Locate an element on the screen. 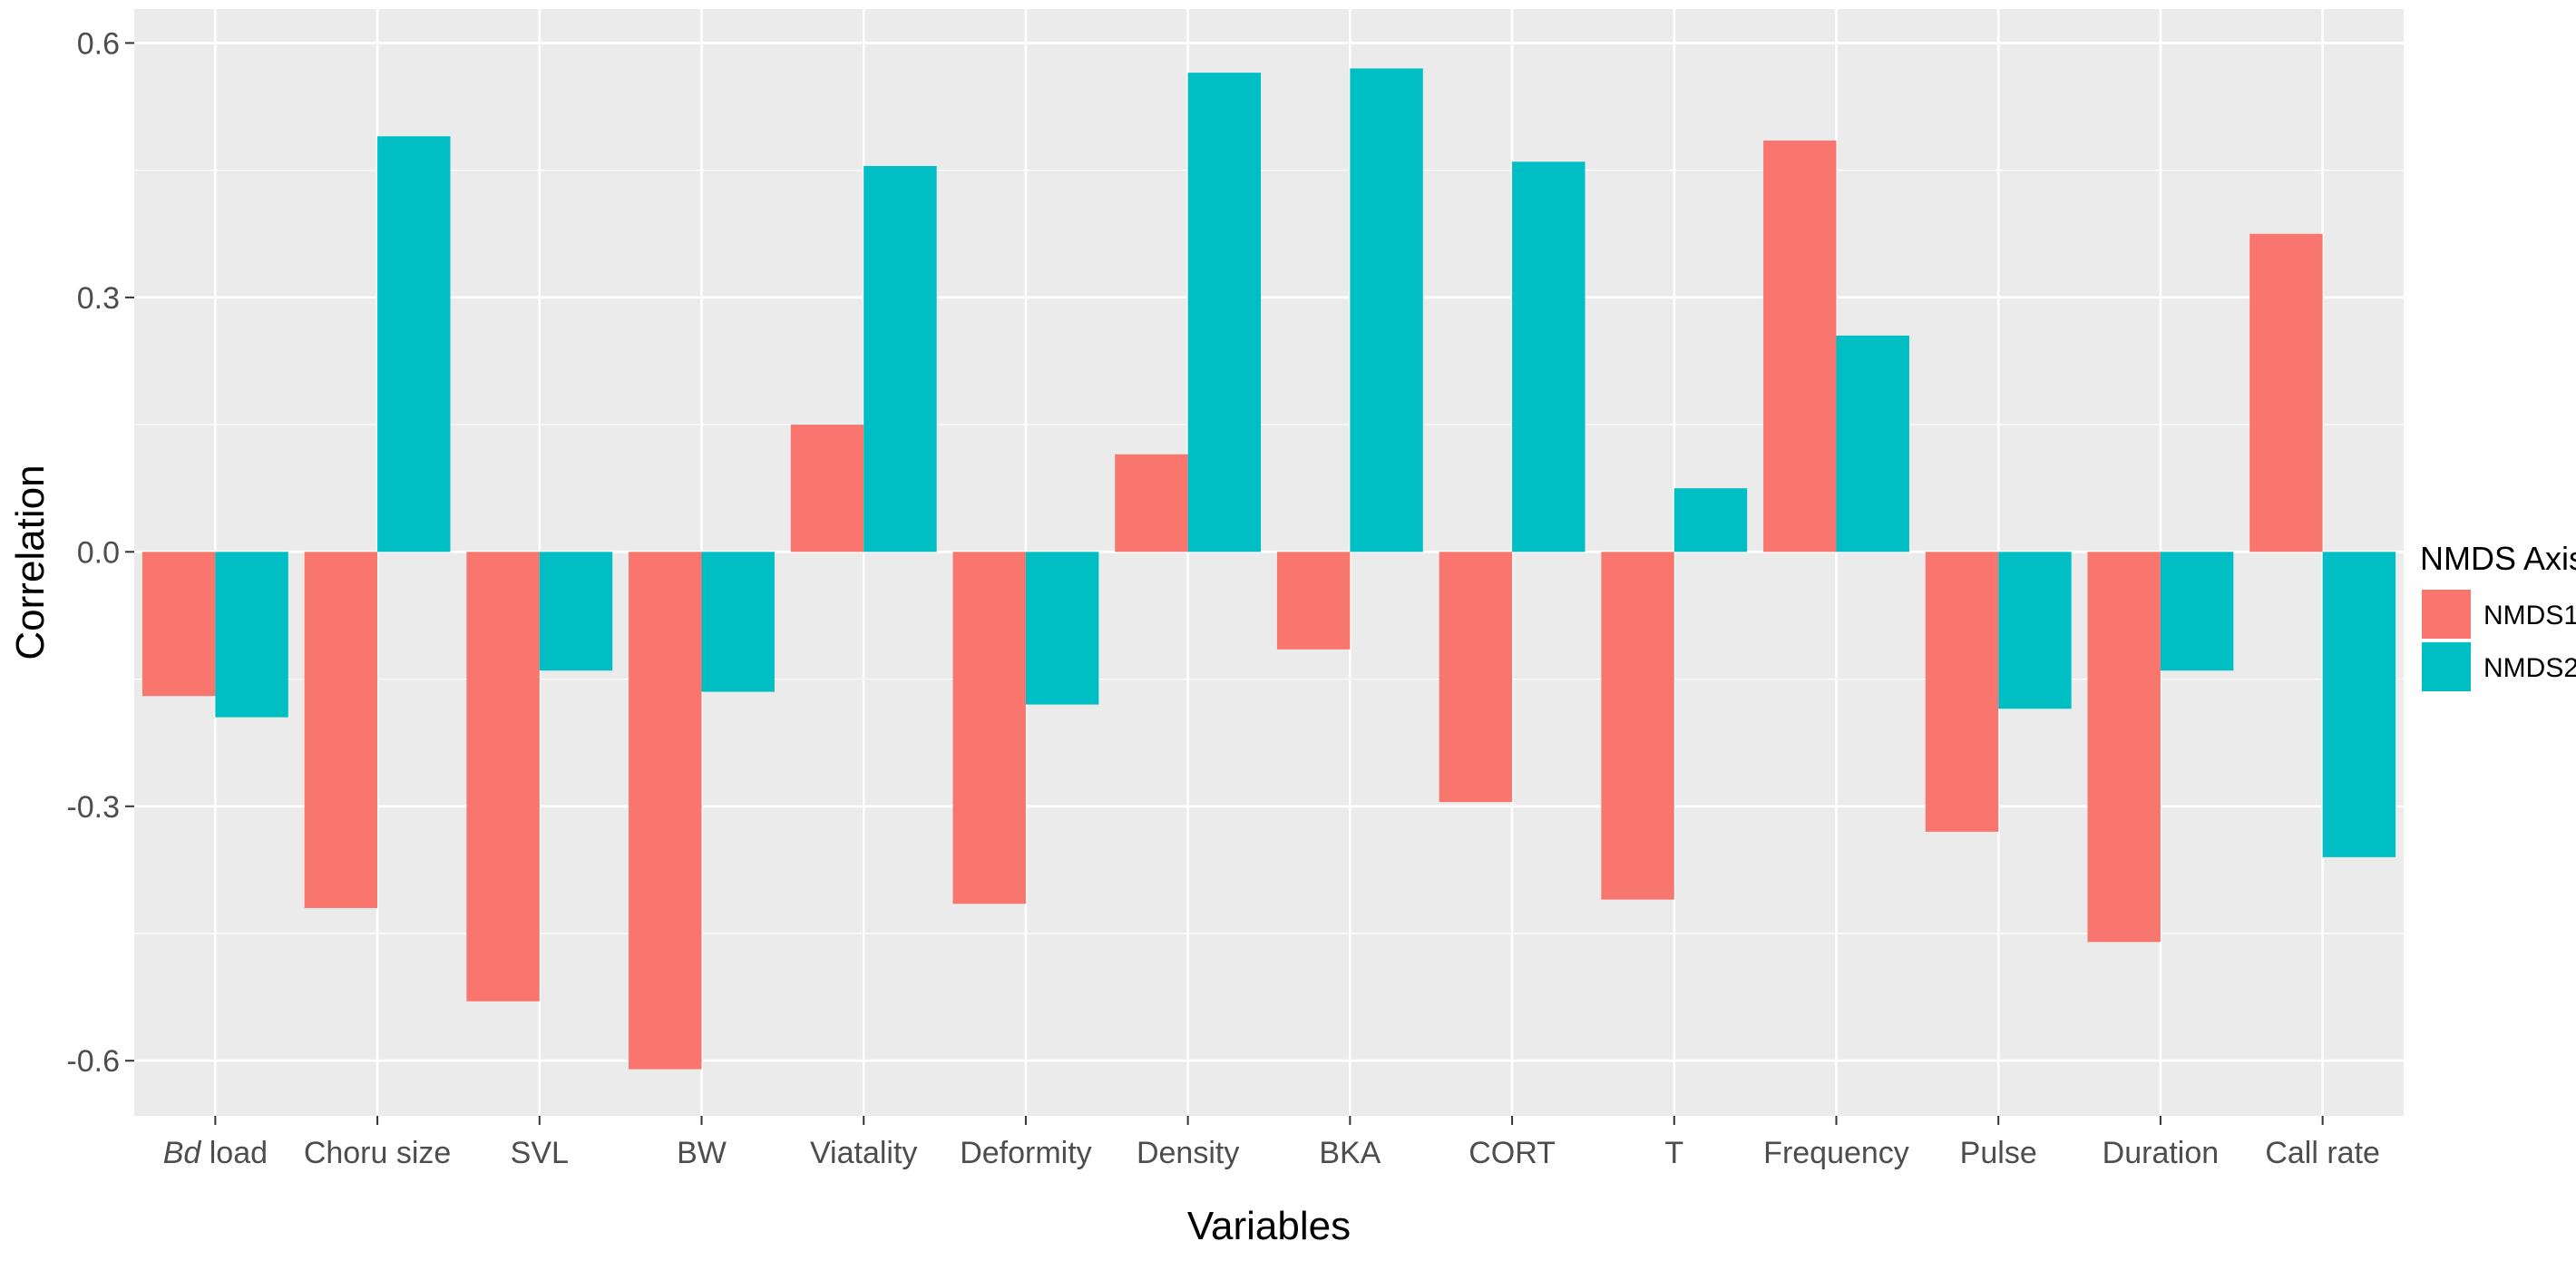 This screenshot has width=2576, height=1261. y-tick-label: 0.0 is located at coordinates (98, 552).